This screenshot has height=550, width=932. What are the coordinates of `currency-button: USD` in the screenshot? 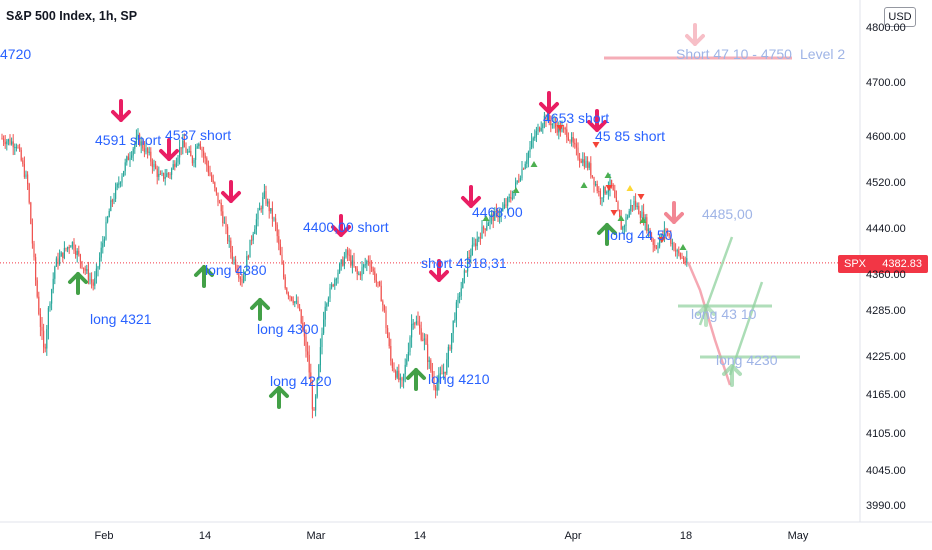 It's located at (900, 17).